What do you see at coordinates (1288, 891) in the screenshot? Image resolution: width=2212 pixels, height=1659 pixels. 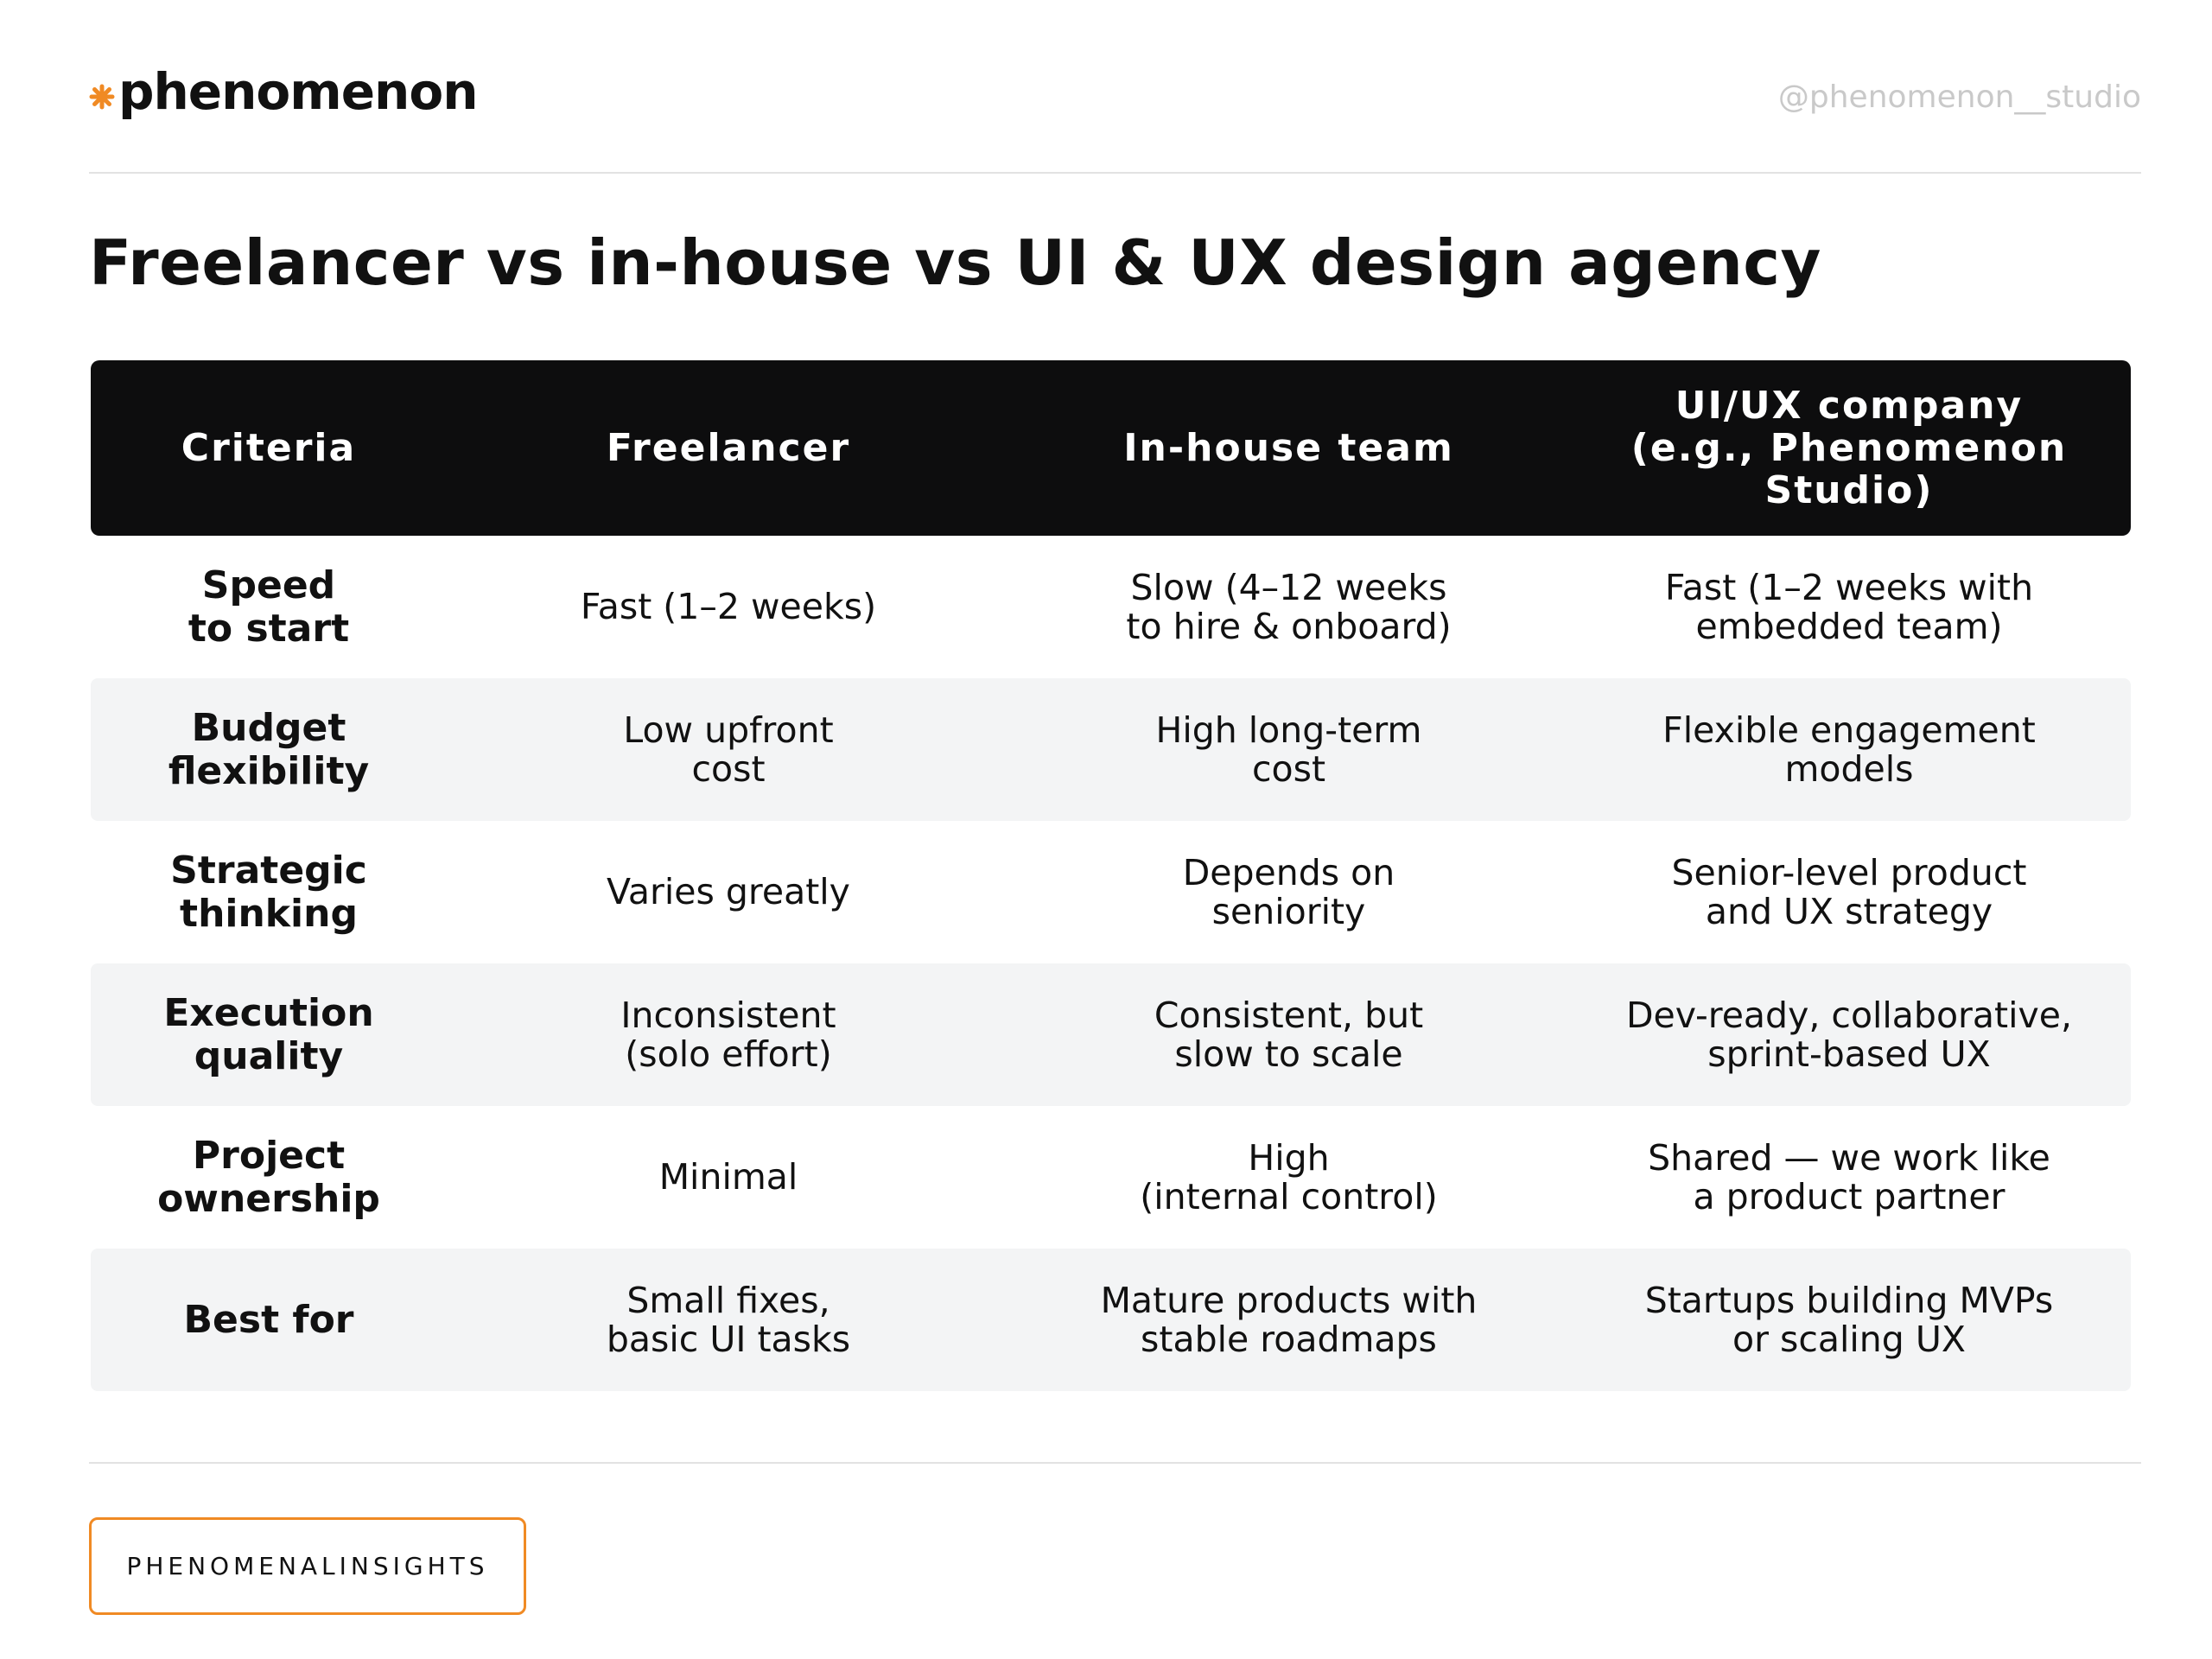 I see `table-cell: Depends on seniority` at bounding box center [1288, 891].